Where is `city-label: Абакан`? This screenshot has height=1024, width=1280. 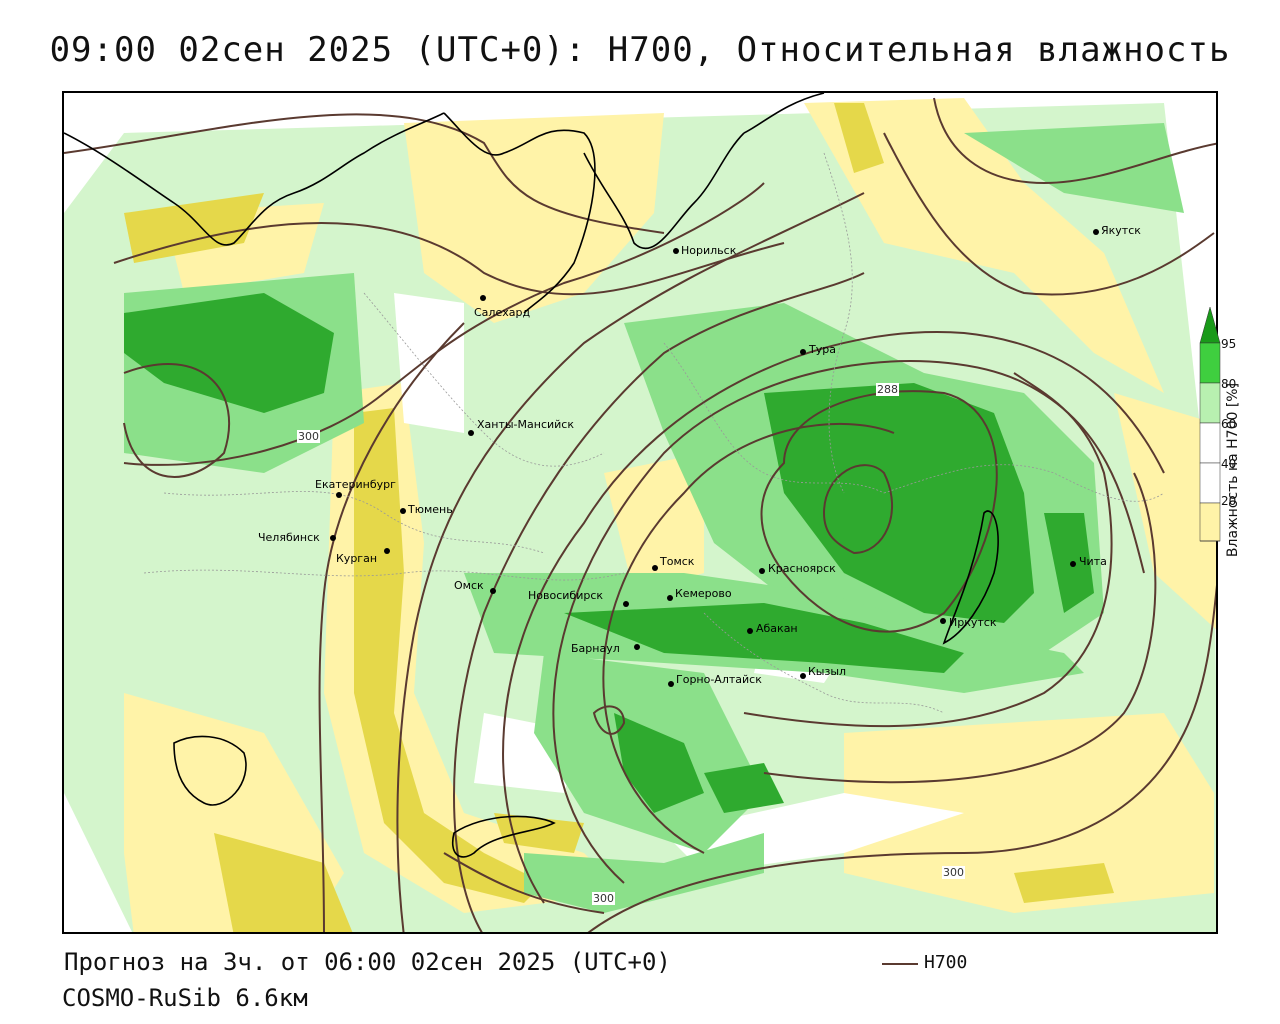
city-label: Абакан is located at coordinates (777, 628).